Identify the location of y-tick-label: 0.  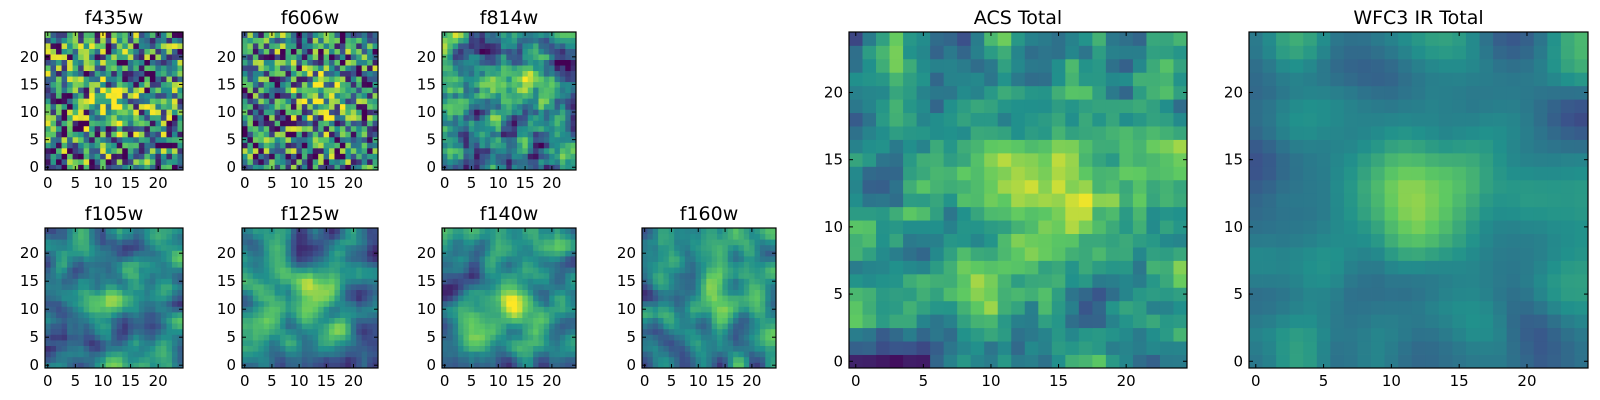
(231, 167).